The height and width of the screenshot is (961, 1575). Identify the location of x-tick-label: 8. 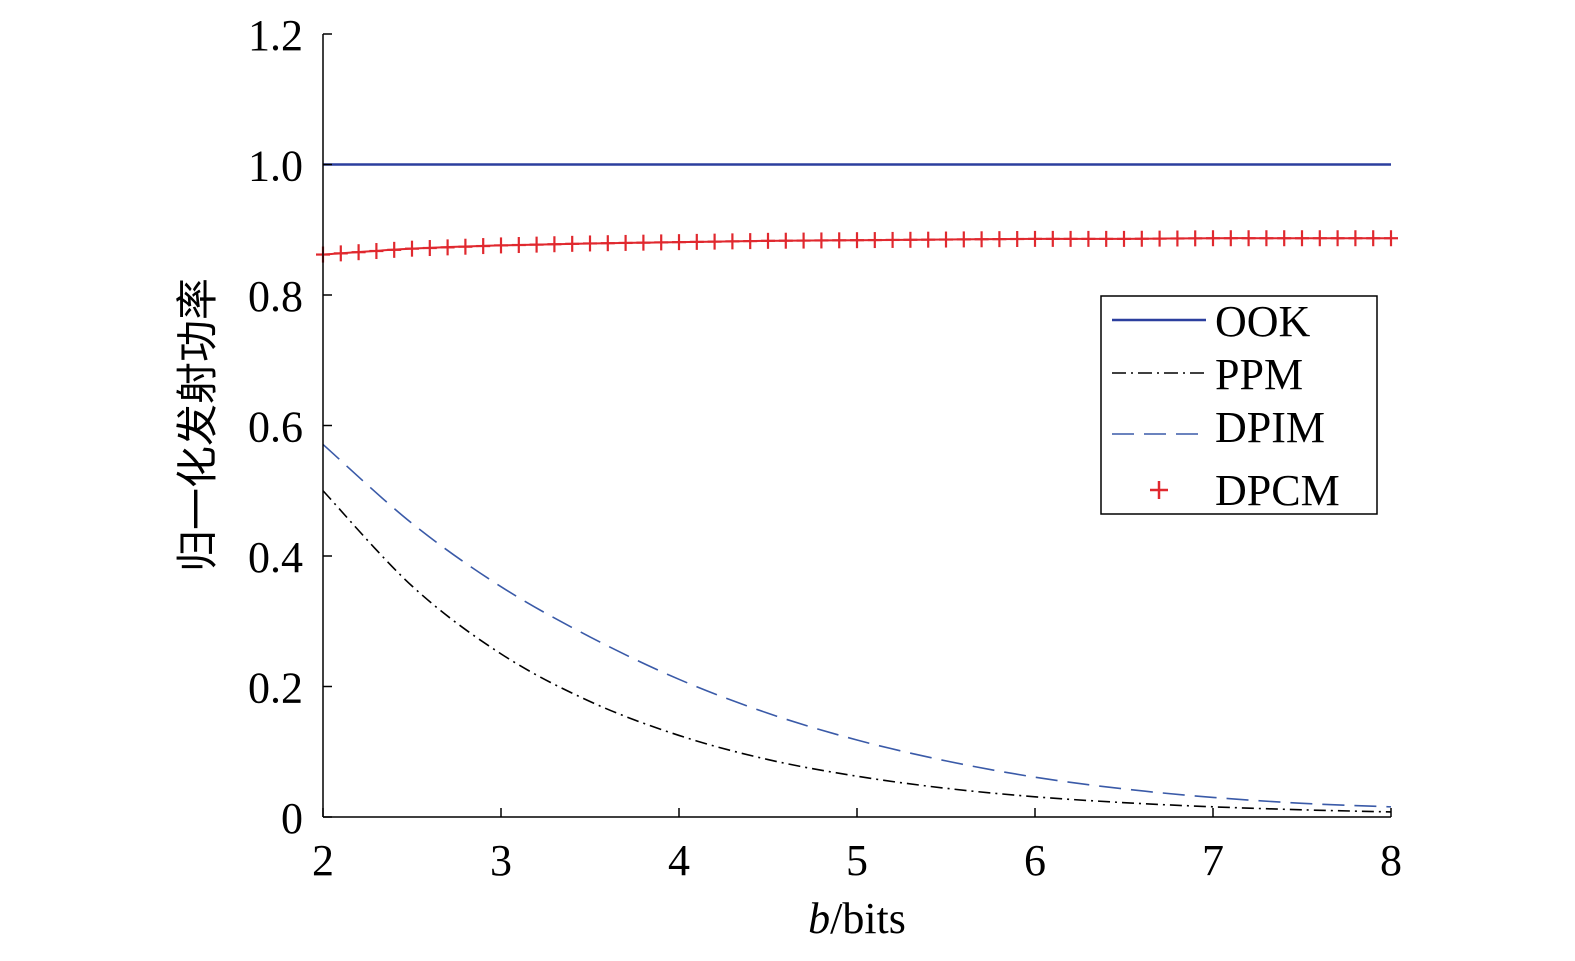
(1391, 860).